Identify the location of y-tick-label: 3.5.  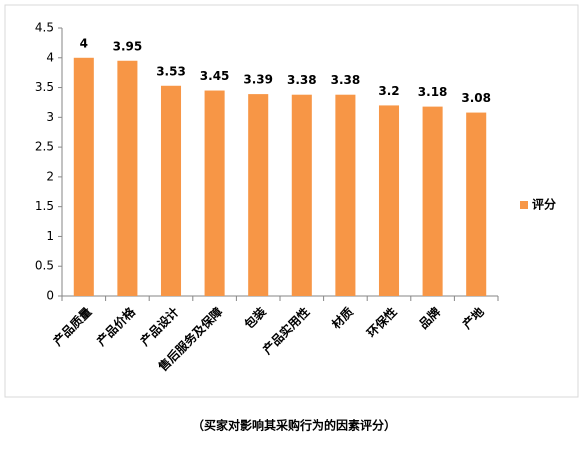
(44, 87).